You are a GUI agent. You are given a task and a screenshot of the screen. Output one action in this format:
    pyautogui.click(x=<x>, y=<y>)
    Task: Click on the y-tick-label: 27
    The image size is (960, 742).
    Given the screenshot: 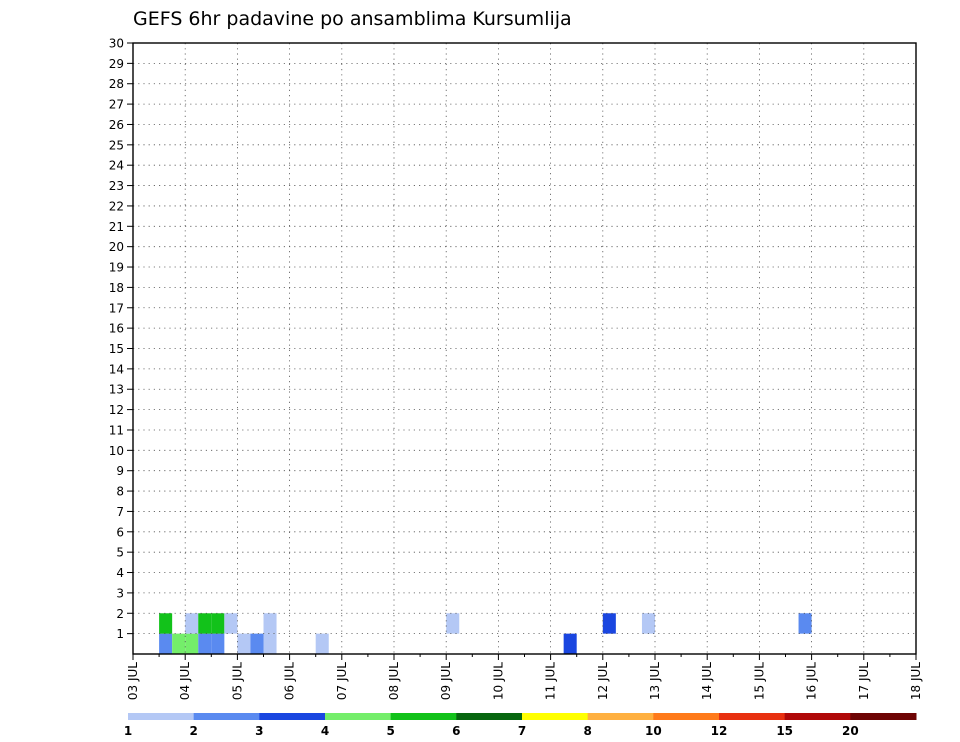 What is the action you would take?
    pyautogui.click(x=116, y=105)
    